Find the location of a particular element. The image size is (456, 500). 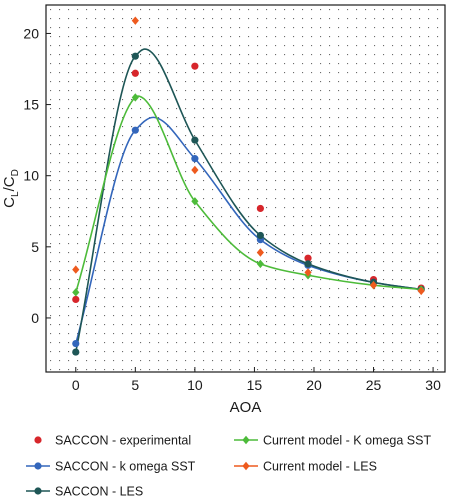

x-tick-label: 0 is located at coordinates (76, 385).